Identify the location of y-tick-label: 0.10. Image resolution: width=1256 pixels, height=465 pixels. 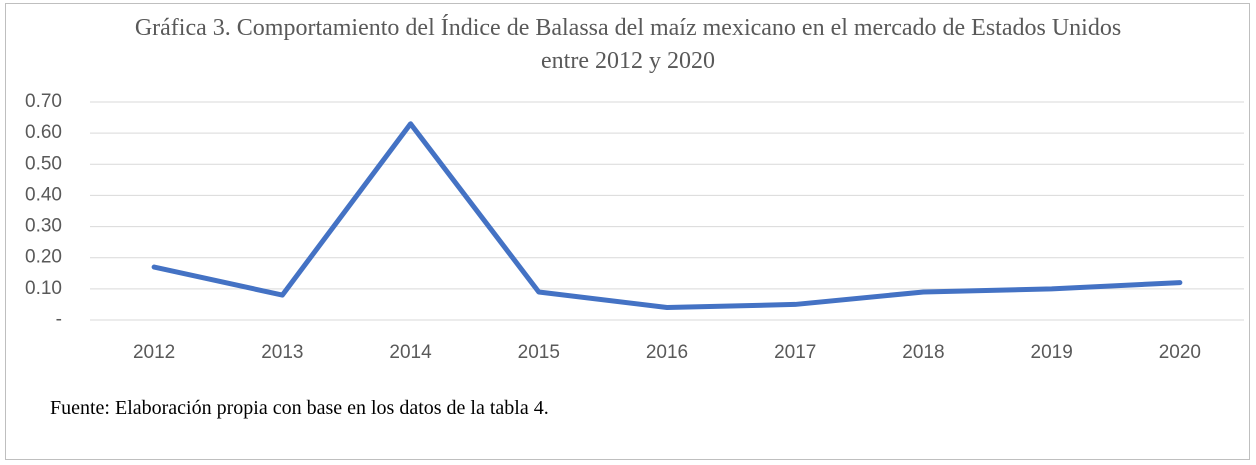
(43, 288).